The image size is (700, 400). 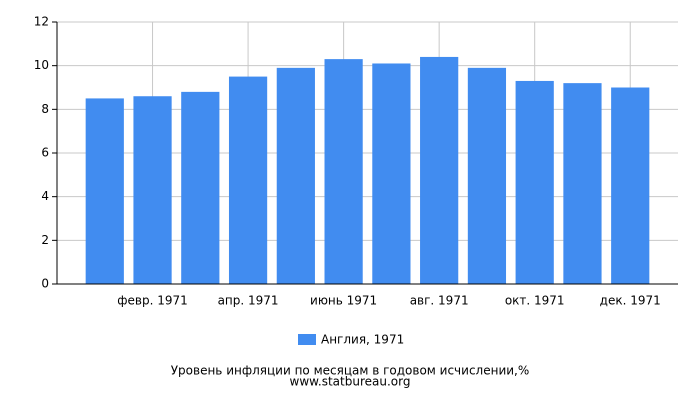 What do you see at coordinates (45, 109) in the screenshot?
I see `y-tick-label: 8` at bounding box center [45, 109].